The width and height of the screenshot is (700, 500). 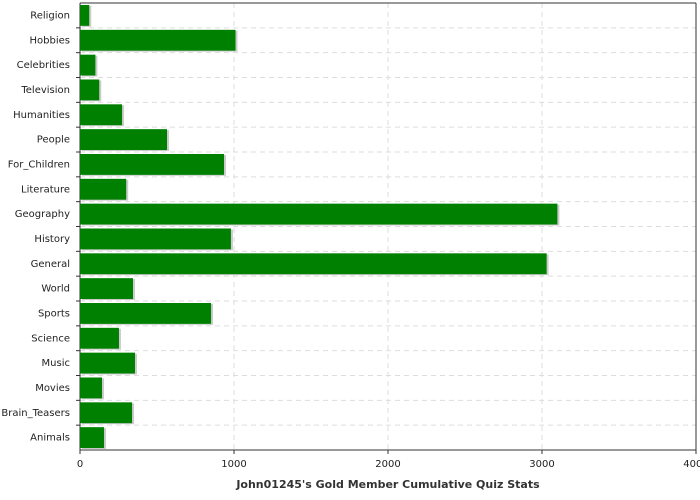 I want to click on y-tick-label: Sports, so click(x=54, y=313).